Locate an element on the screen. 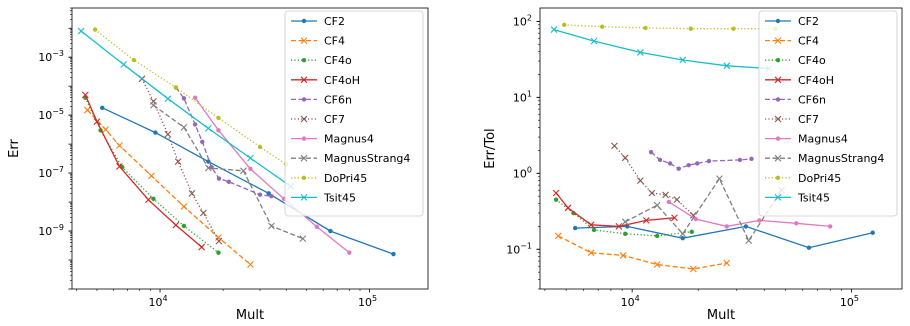  y-tick-label: 10¹ is located at coordinates (522, 96).